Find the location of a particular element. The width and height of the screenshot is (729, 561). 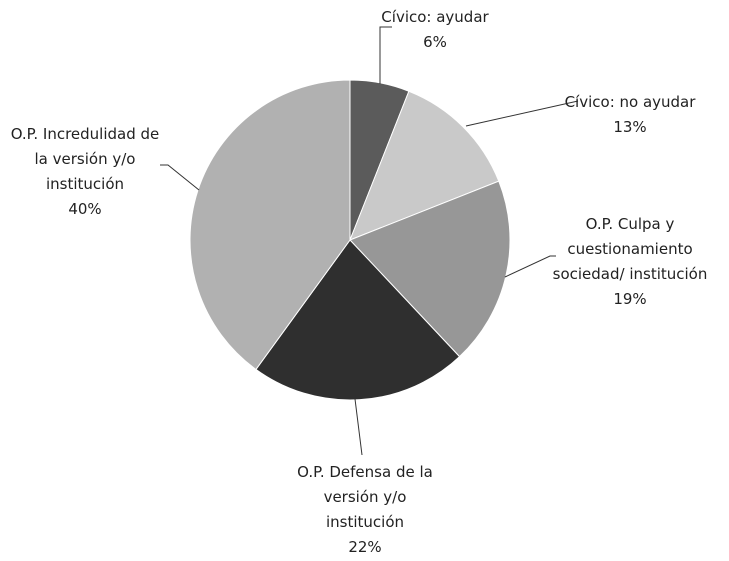

value-label: 40% is located at coordinates (85, 209).